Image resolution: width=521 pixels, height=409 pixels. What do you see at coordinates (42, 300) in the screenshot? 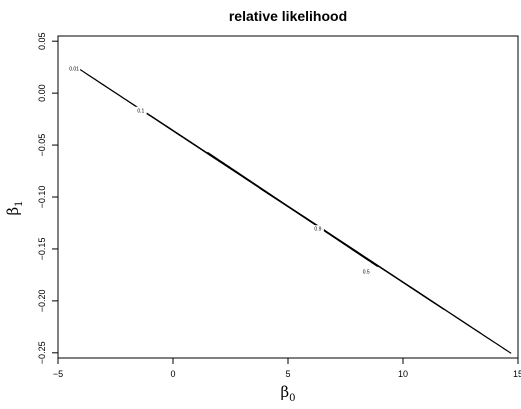
I see `y-tick-label: −0.20` at bounding box center [42, 300].